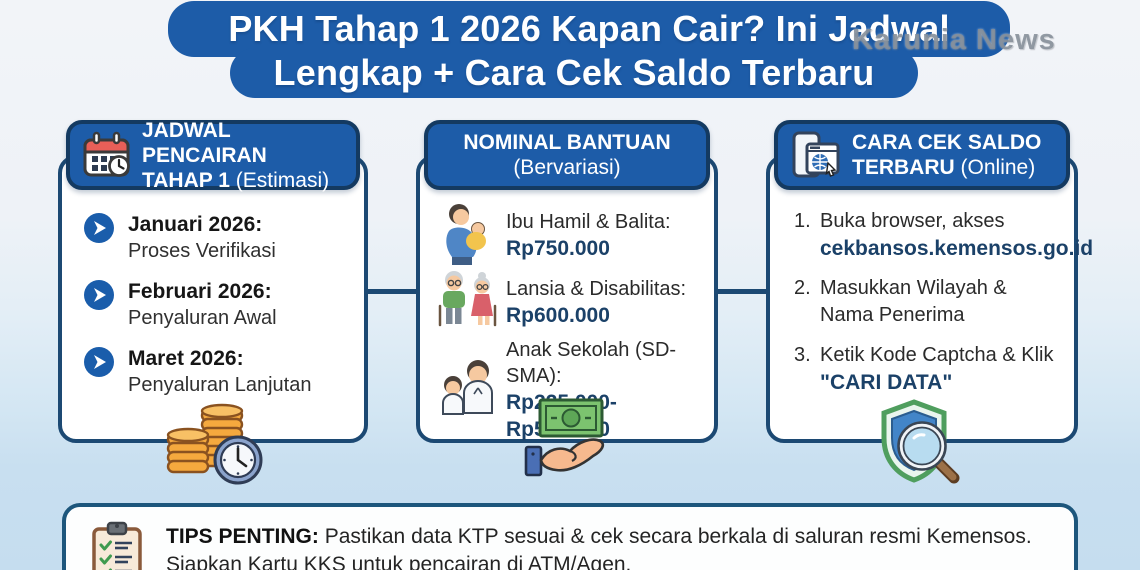 This screenshot has height=570, width=1140. What do you see at coordinates (802, 221) in the screenshot?
I see `step-number: 1.` at bounding box center [802, 221].